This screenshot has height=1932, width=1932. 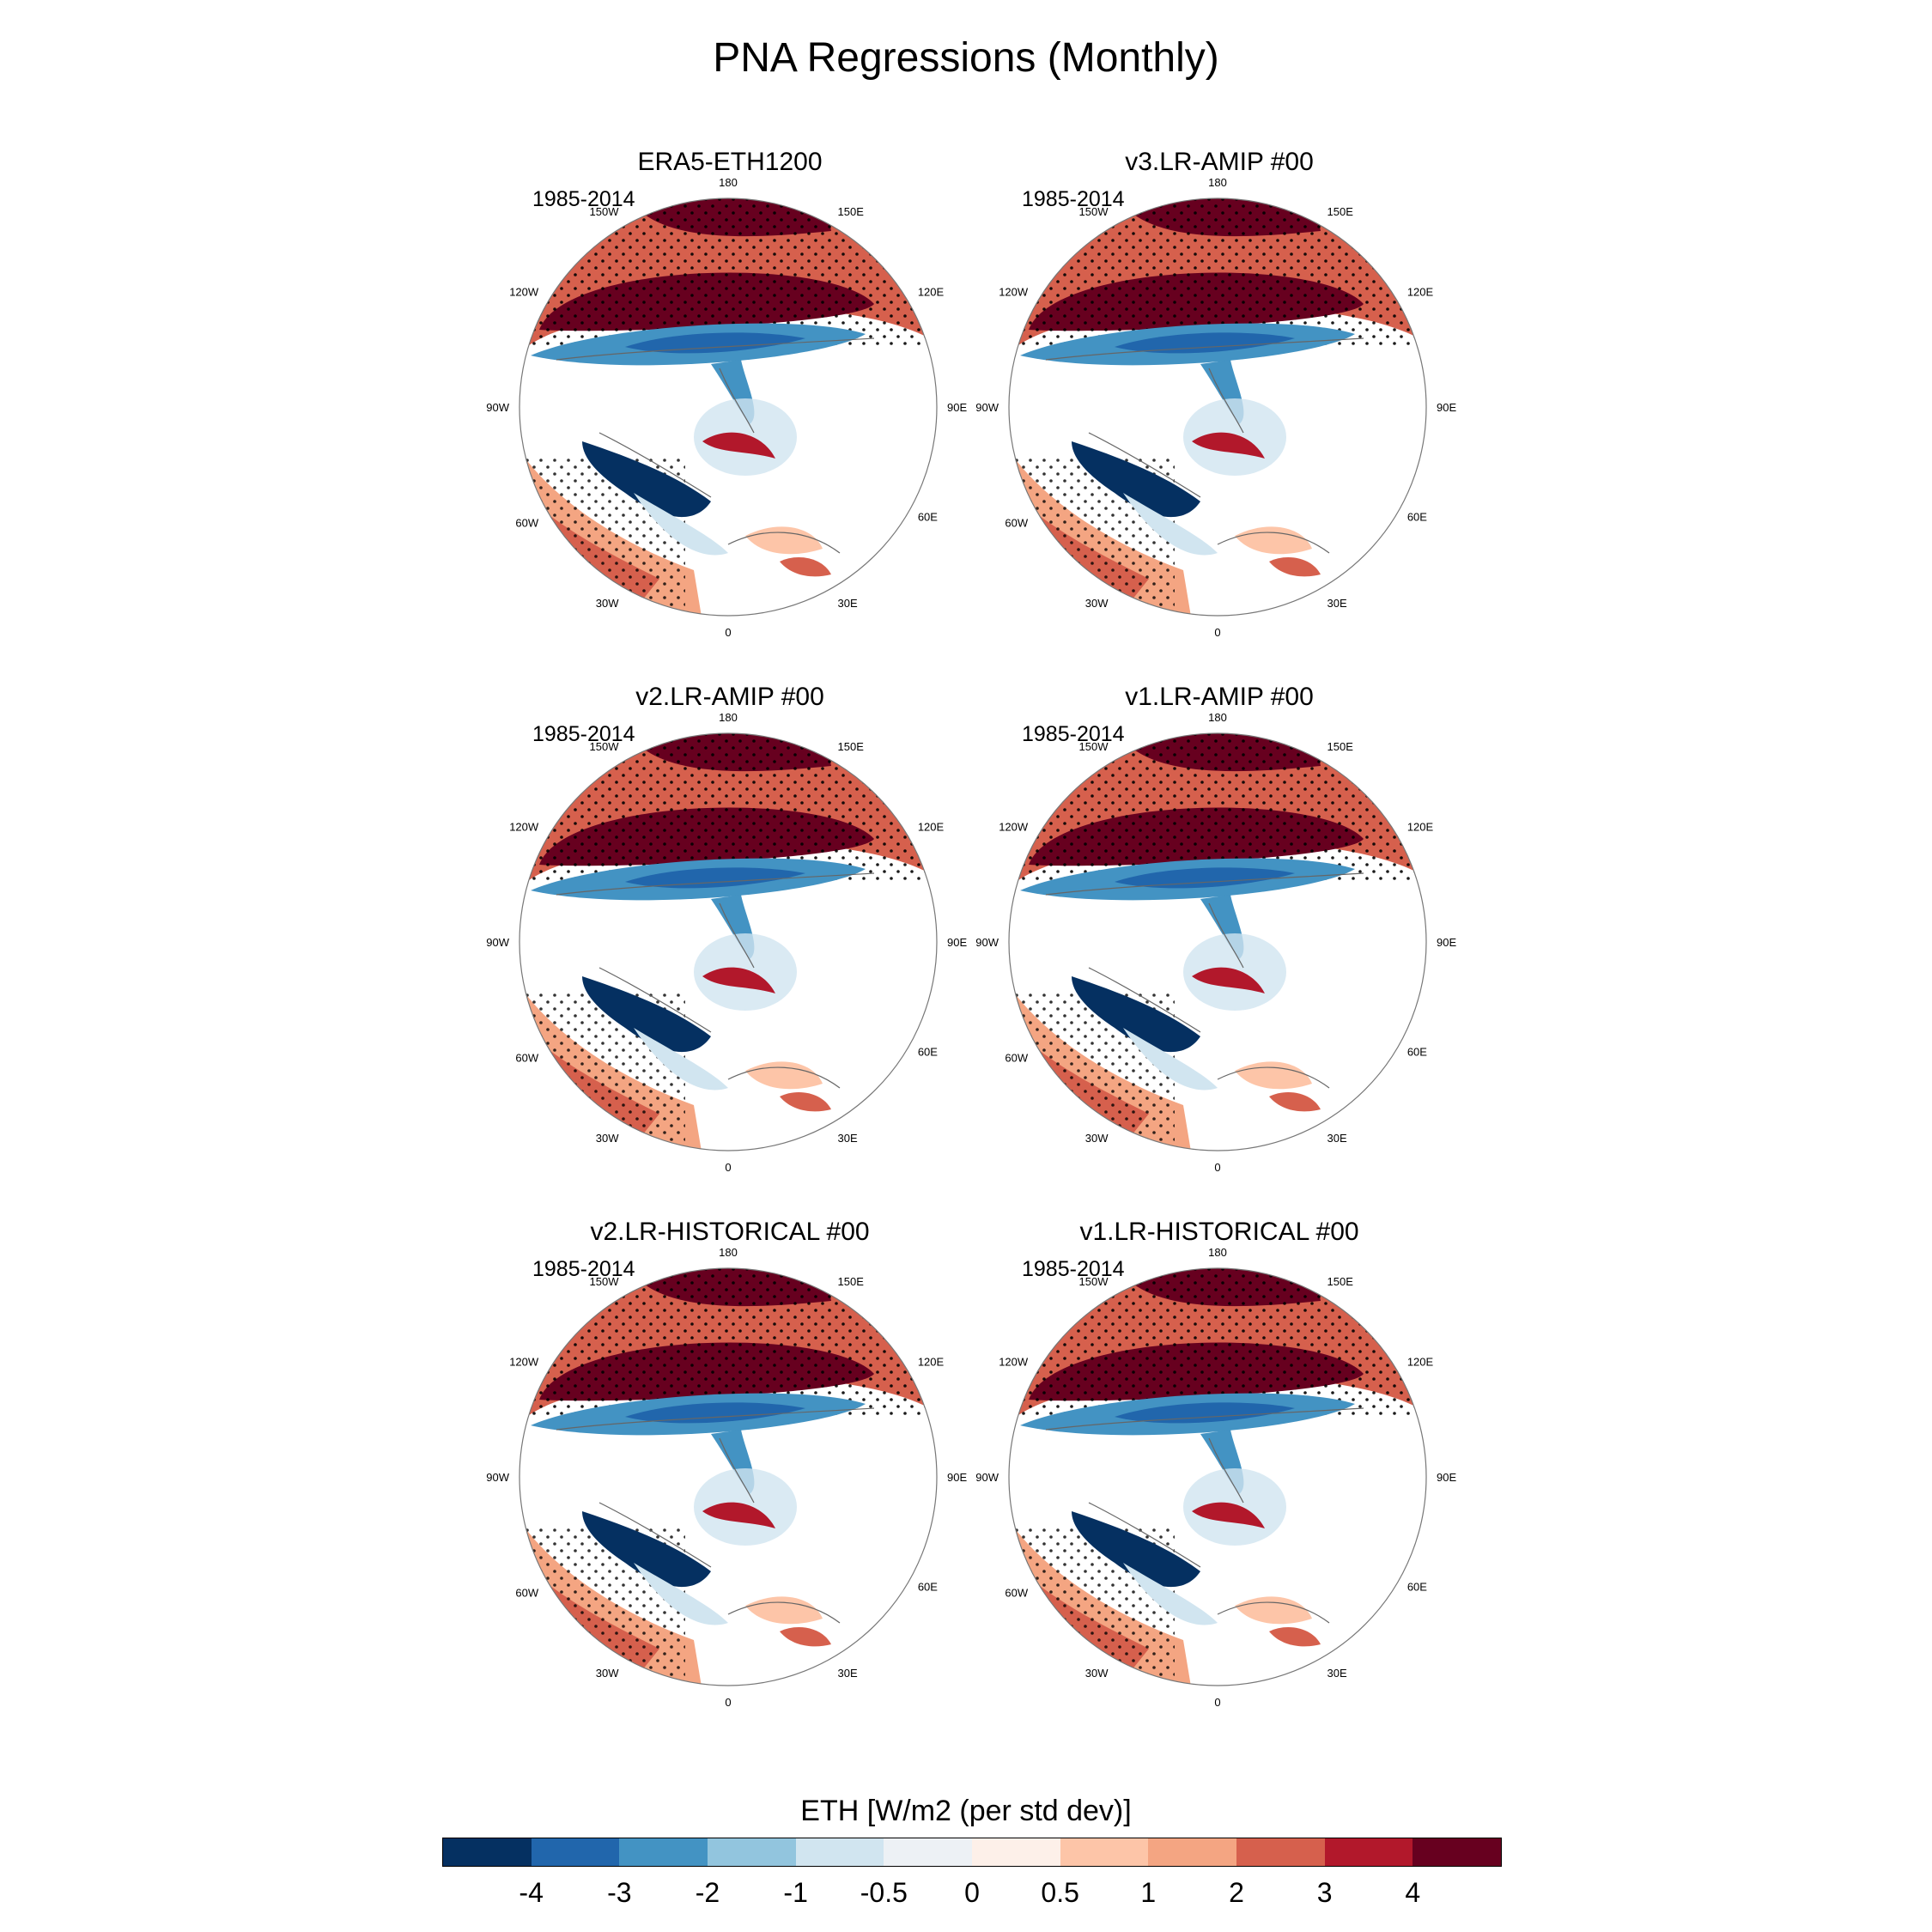 What do you see at coordinates (1219, 1232) in the screenshot?
I see `panel-title: v1.LR-HISTORICAL #00` at bounding box center [1219, 1232].